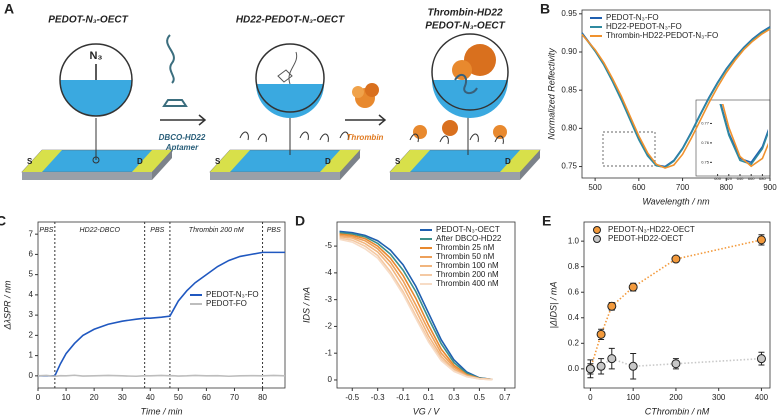 This screenshot has width=778, height=420. Describe the element at coordinates (467, 283) in the screenshot. I see `legend-label: Thrombin 400 nM` at that location.